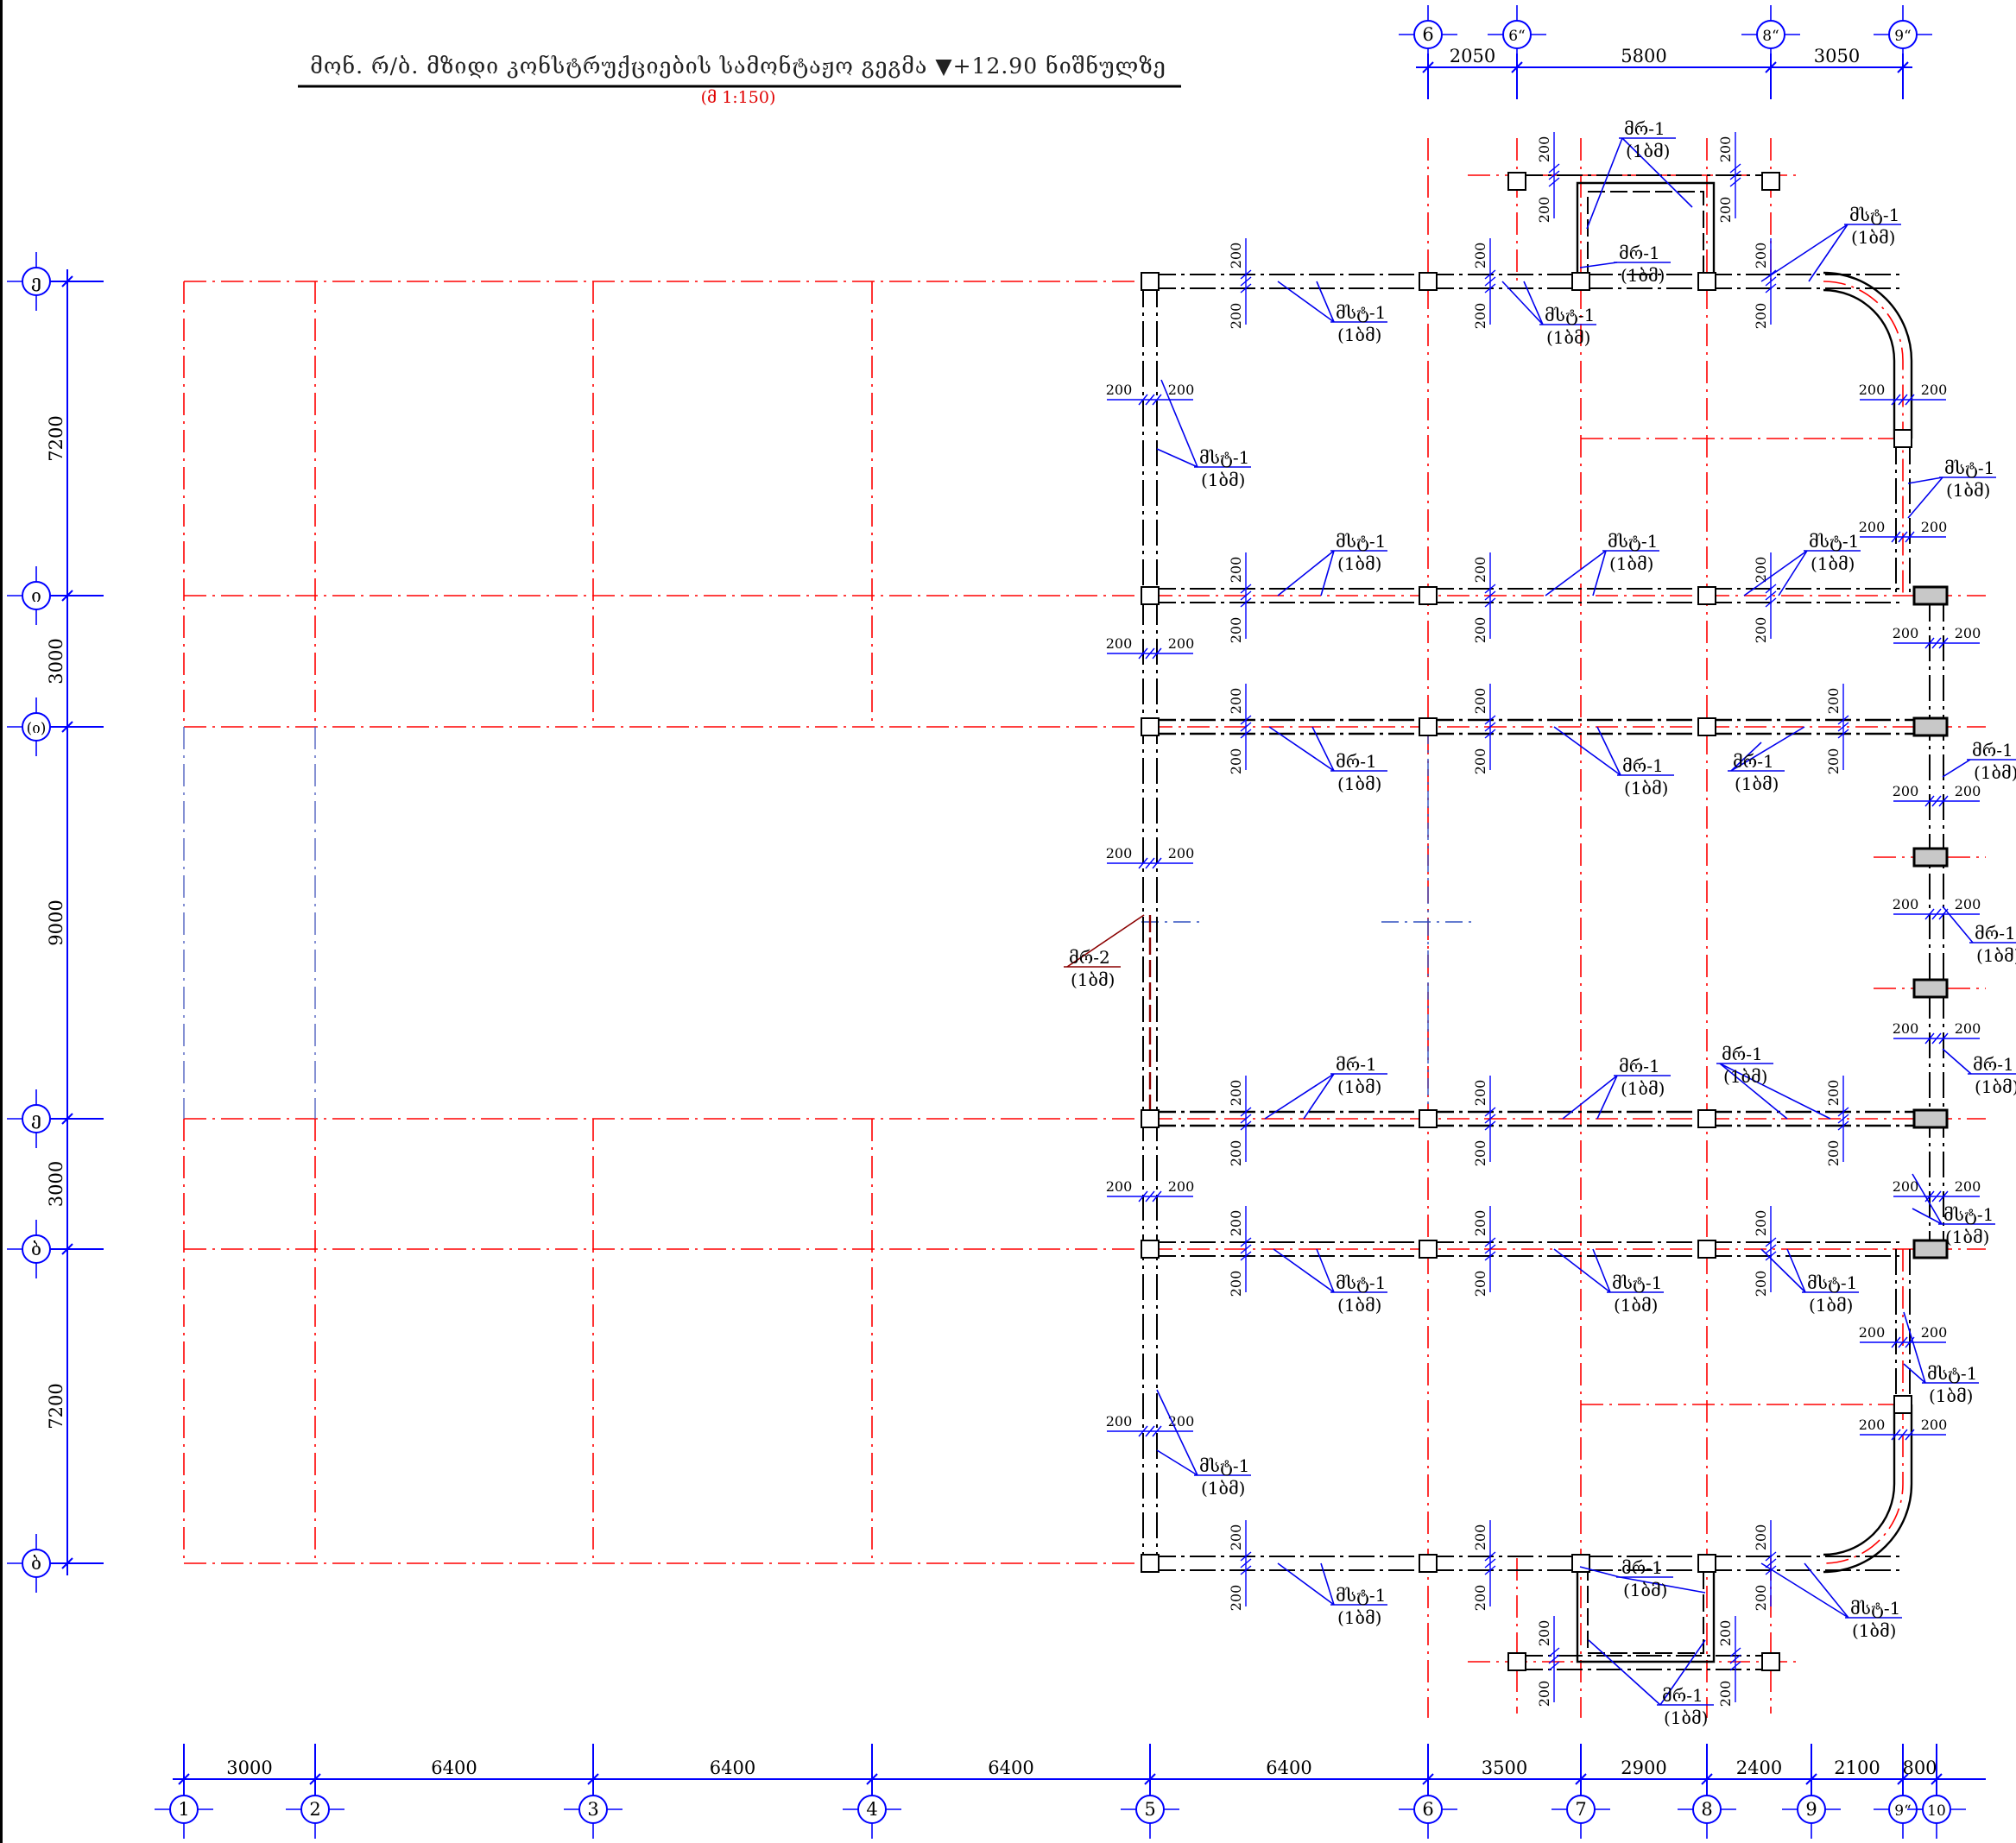  Describe the element at coordinates (738, 97) in the screenshot. I see `drawing-scale: (მ 1:150)` at that location.